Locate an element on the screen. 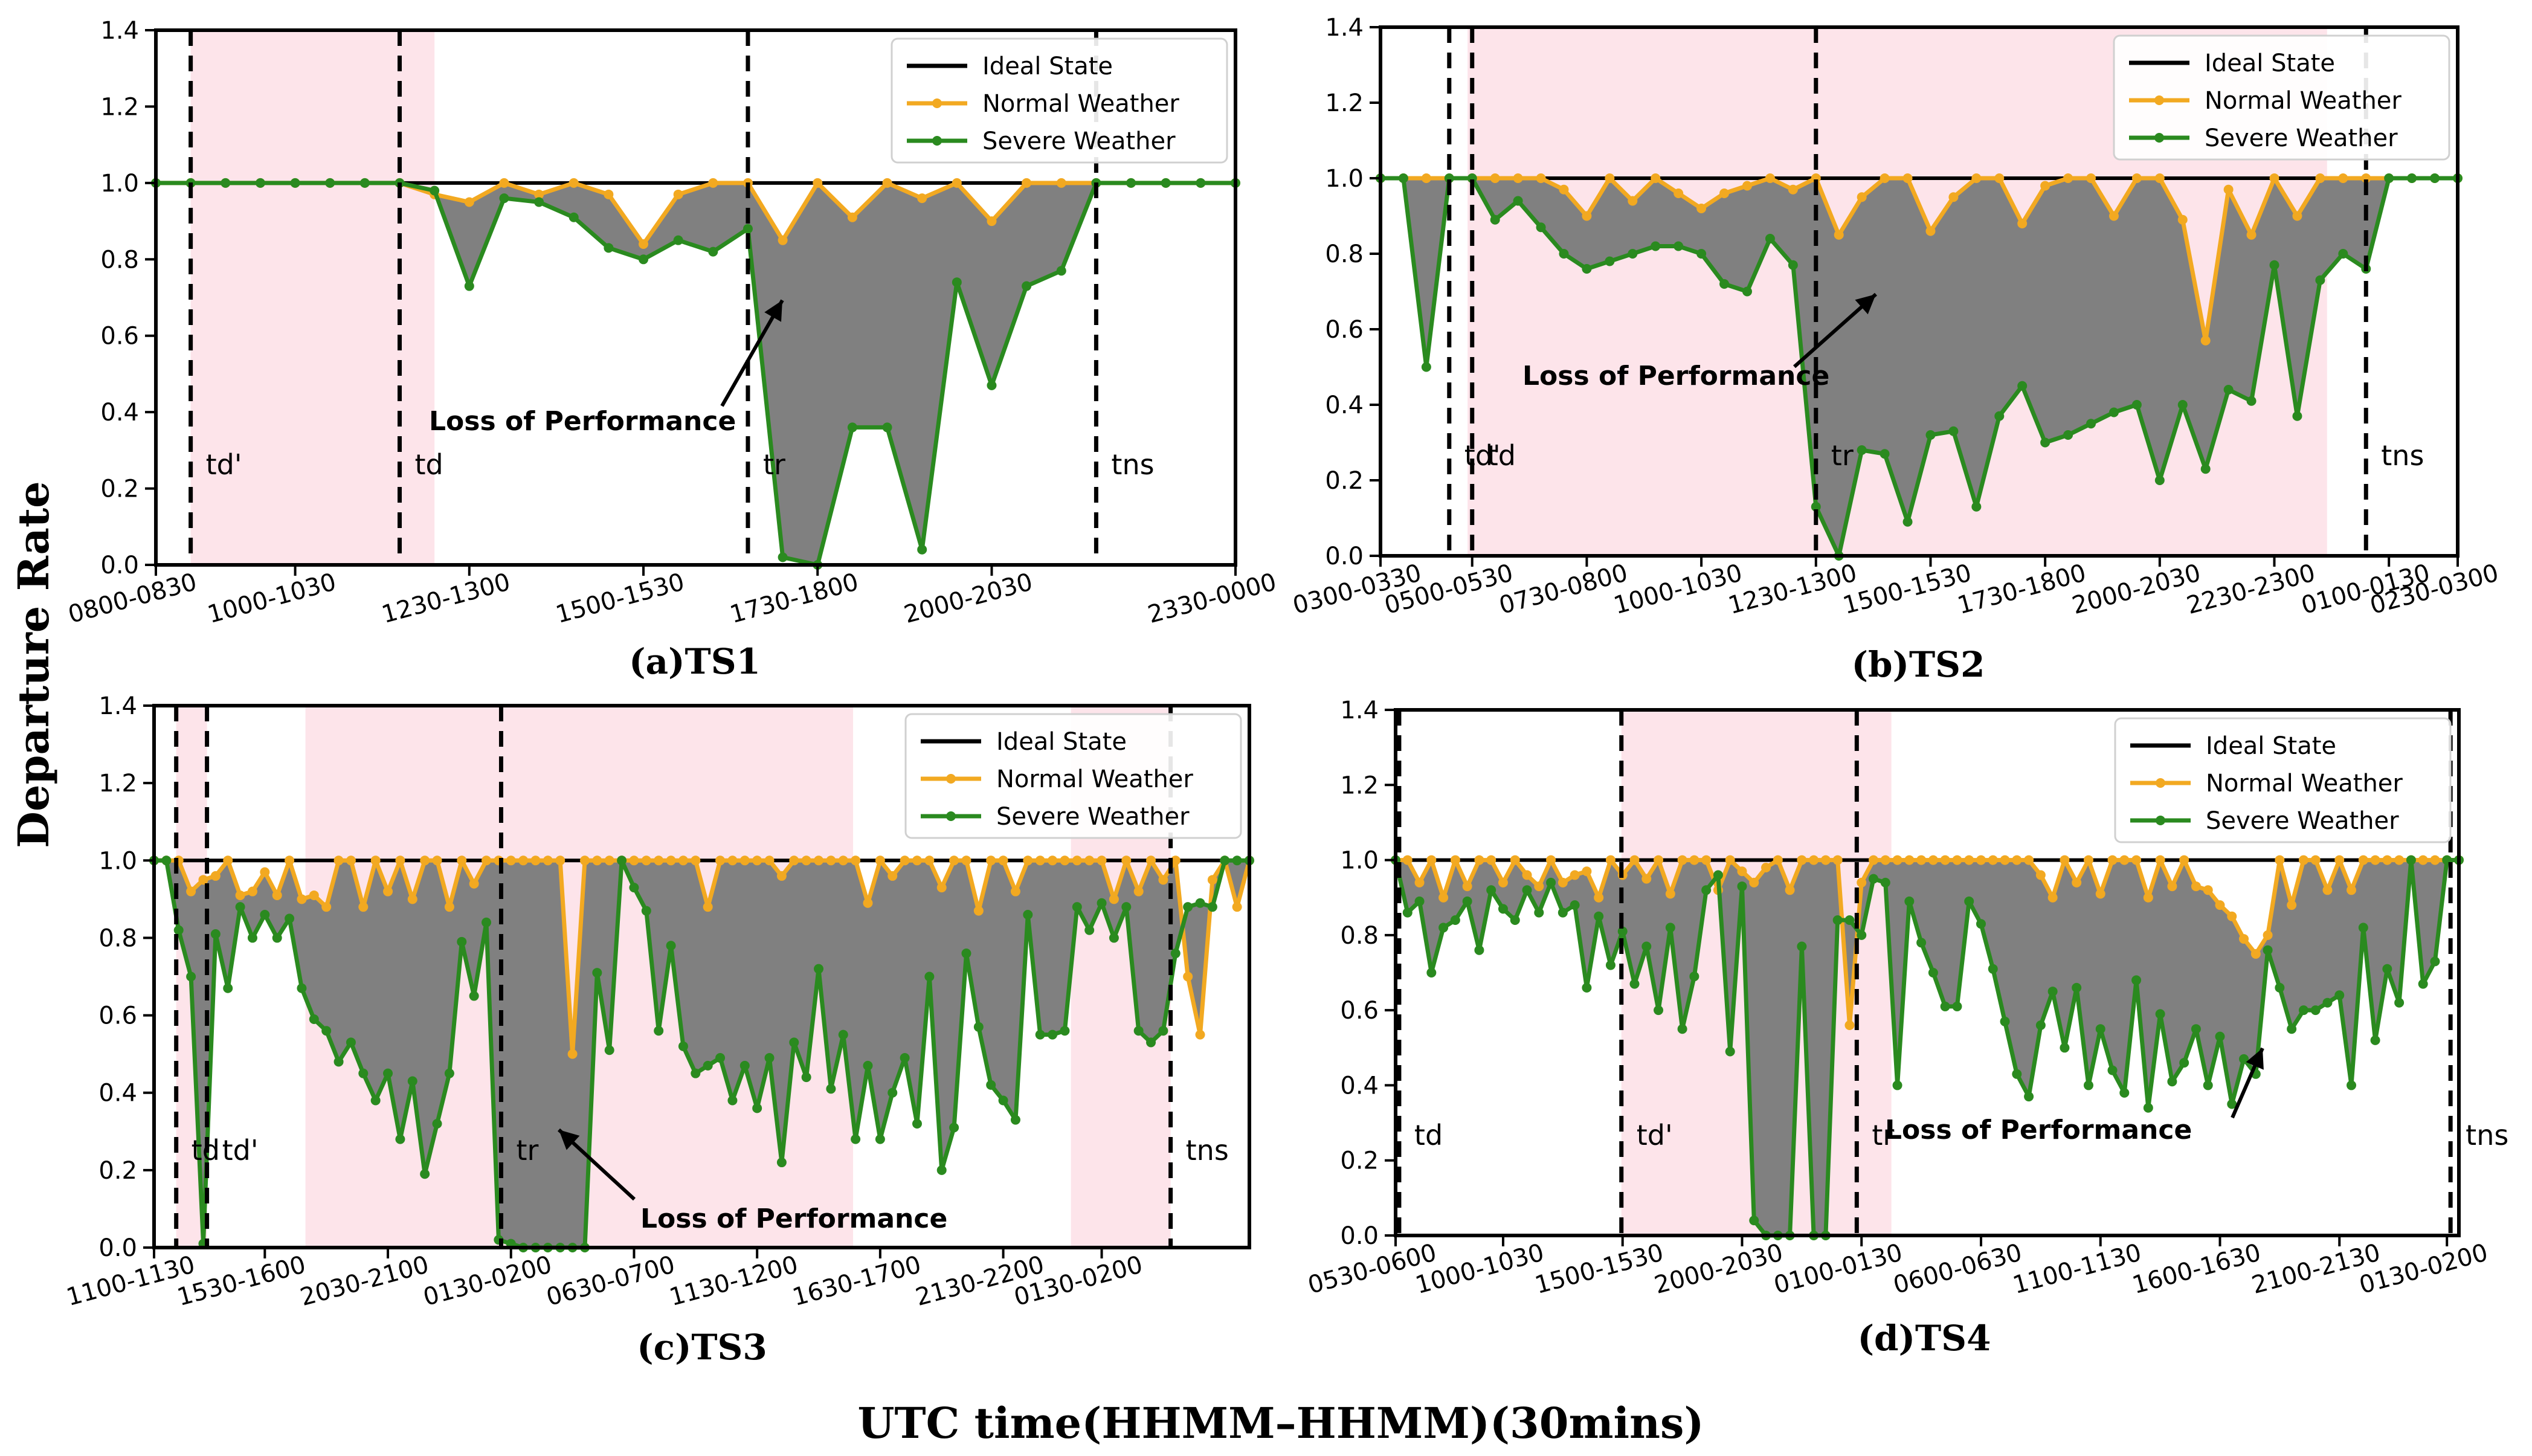  legend-ideal-label: Ideal State is located at coordinates (2271, 746).